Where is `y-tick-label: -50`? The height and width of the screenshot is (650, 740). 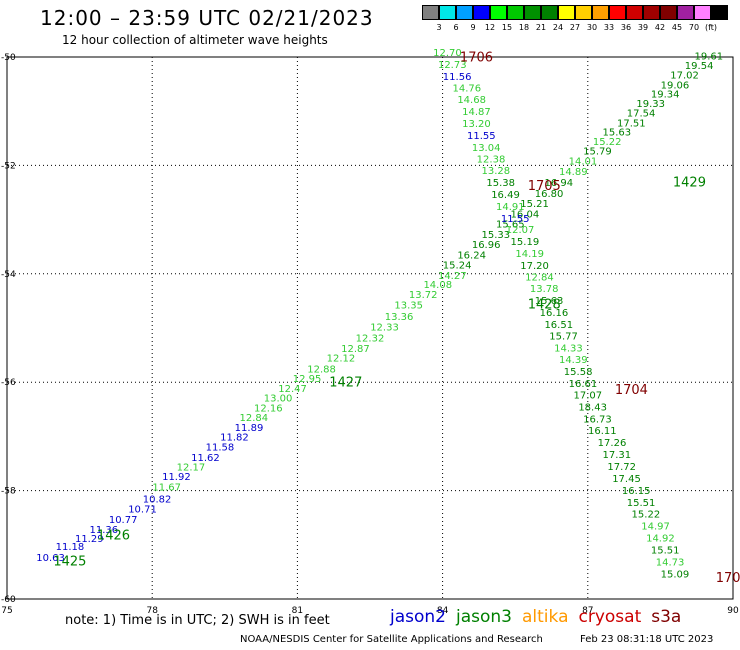 y-tick-label: -50 is located at coordinates (8, 58).